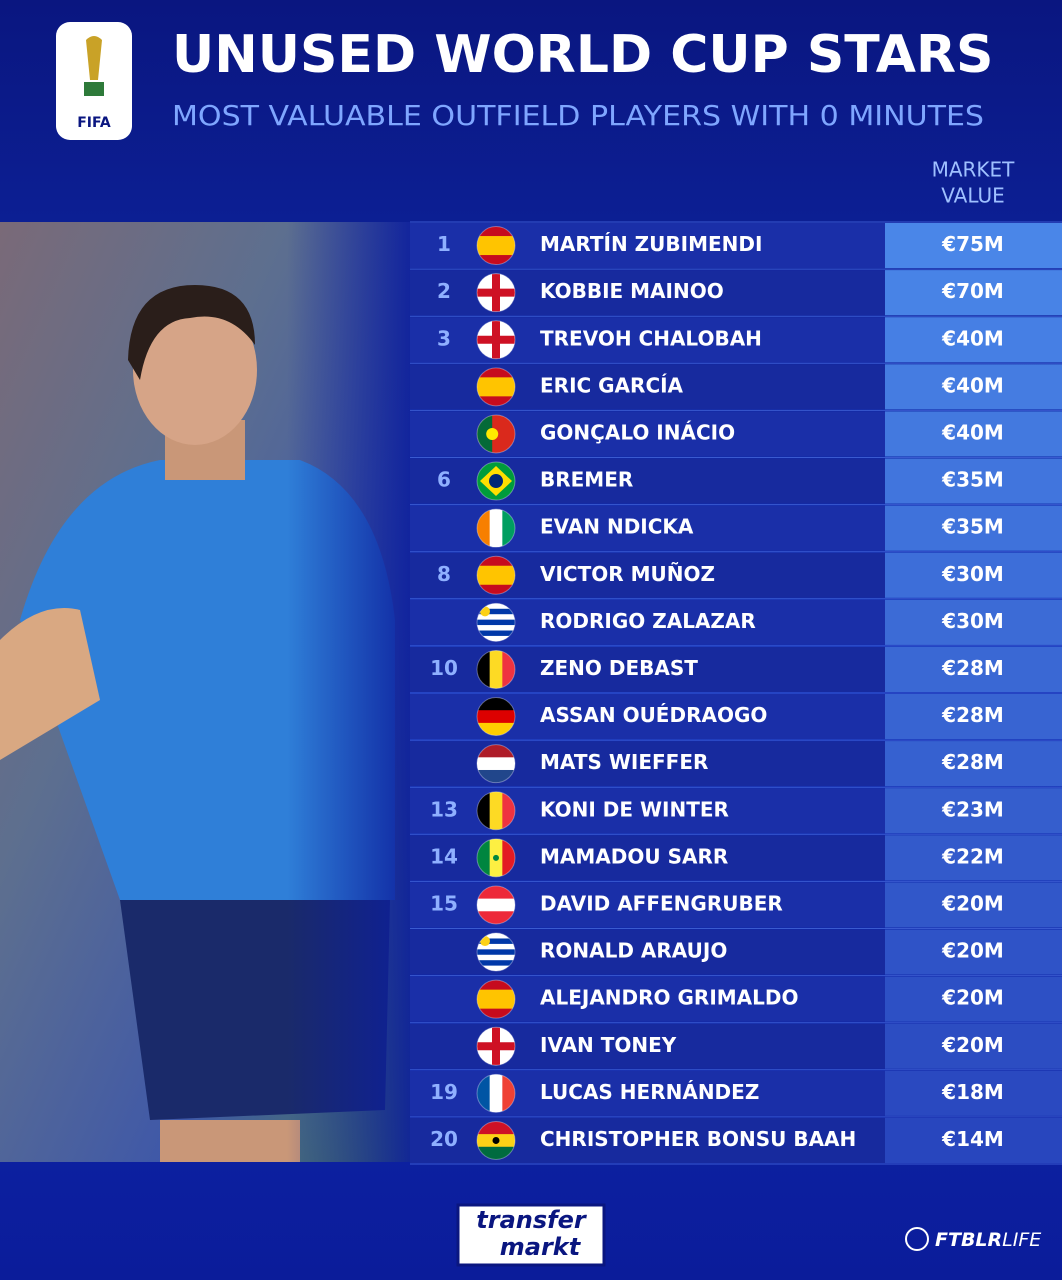 This screenshot has height=1280, width=1062. What do you see at coordinates (973, 196) in the screenshot?
I see `column-header: VALUE` at bounding box center [973, 196].